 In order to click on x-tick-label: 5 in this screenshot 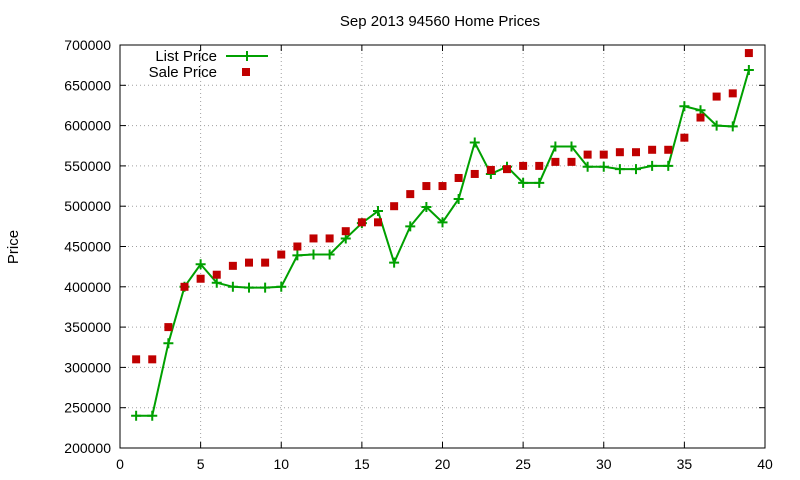, I will do `click(201, 464)`.